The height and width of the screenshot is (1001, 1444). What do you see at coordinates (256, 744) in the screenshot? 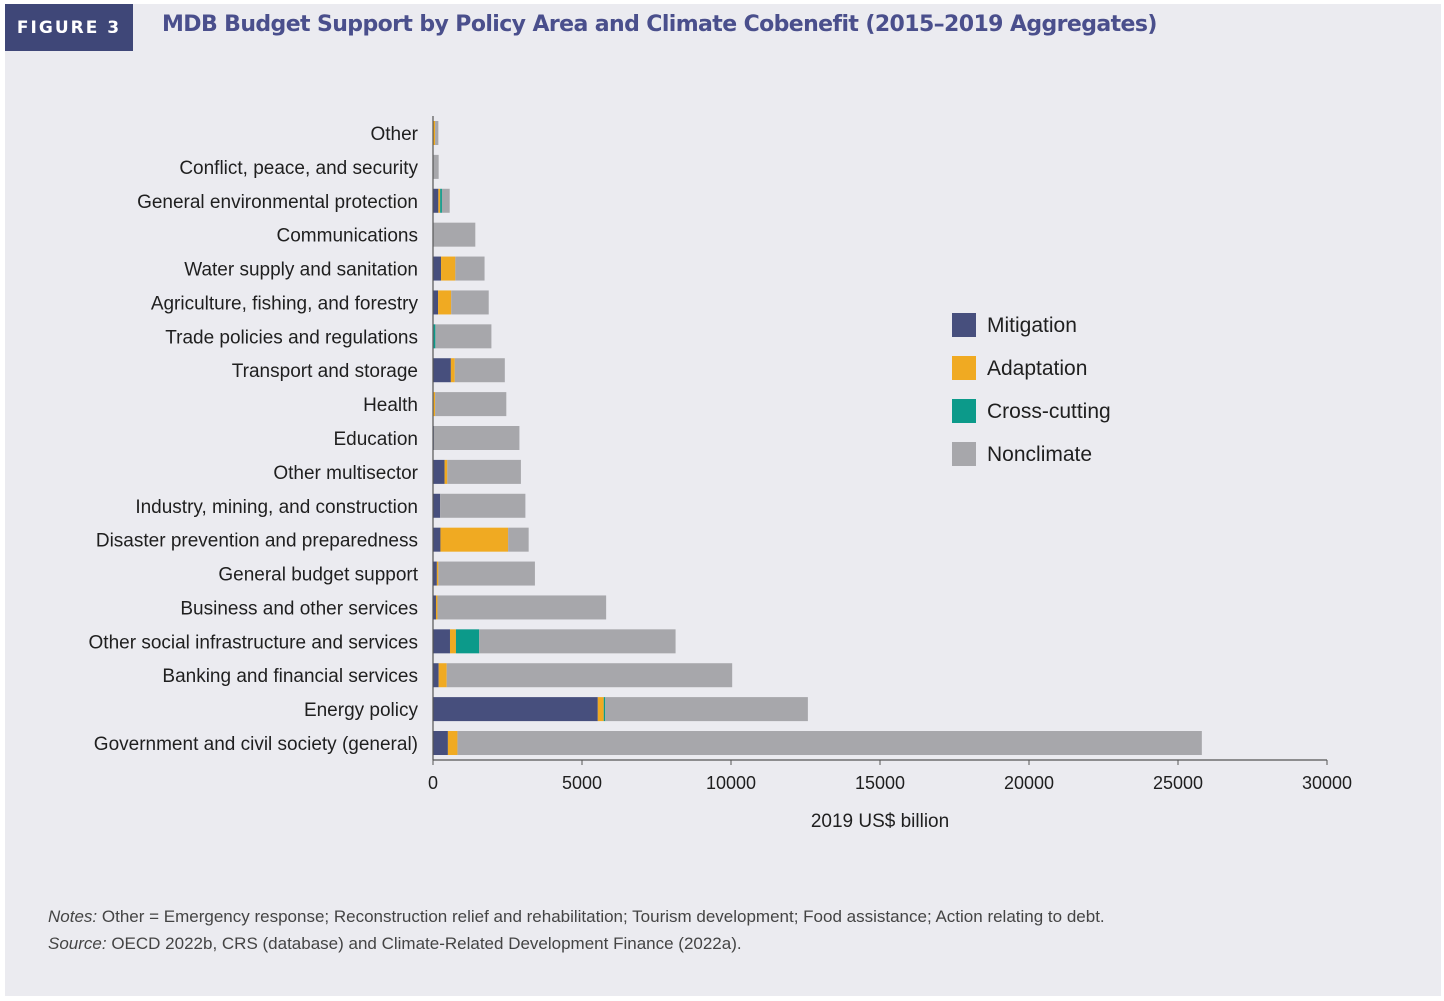
I see `category-label-government-and-civil-society-general: Government and civil society (general)` at bounding box center [256, 744].